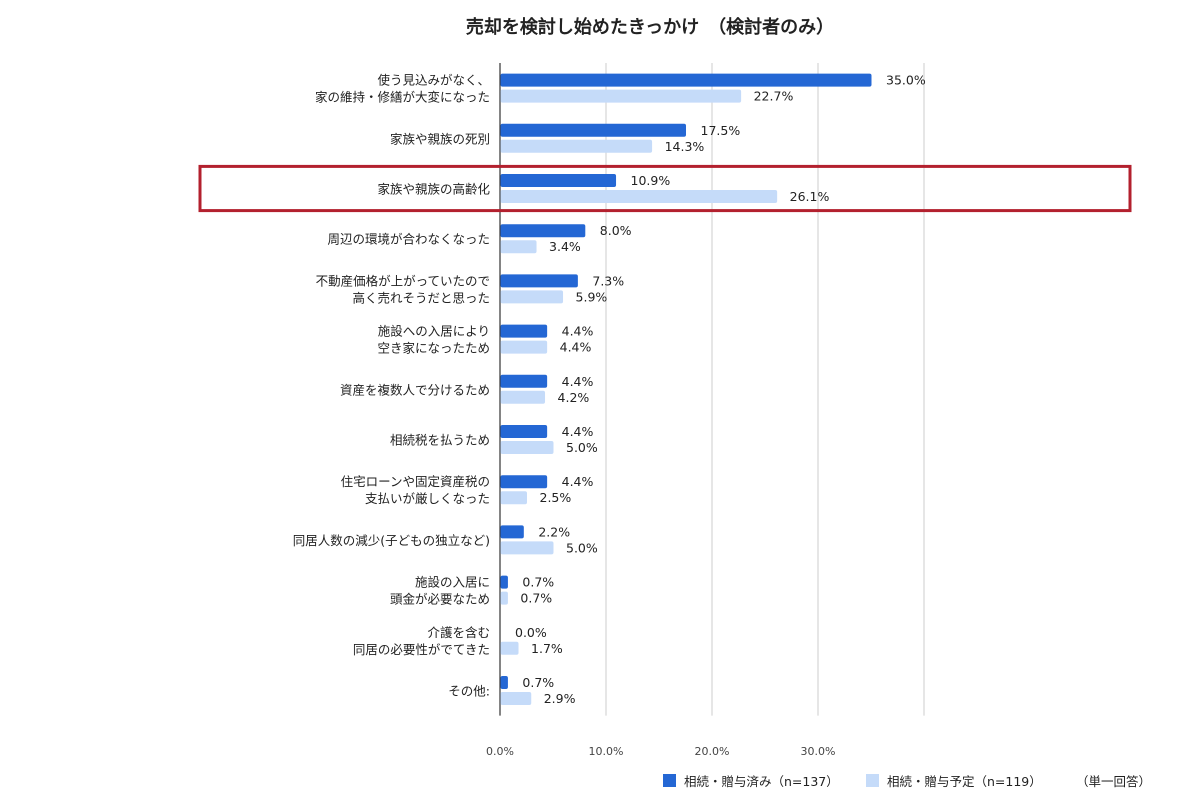 This screenshot has height=800, width=1200. Describe the element at coordinates (810, 196) in the screenshot. I see `value-label-planned-2: 26.1%` at that location.